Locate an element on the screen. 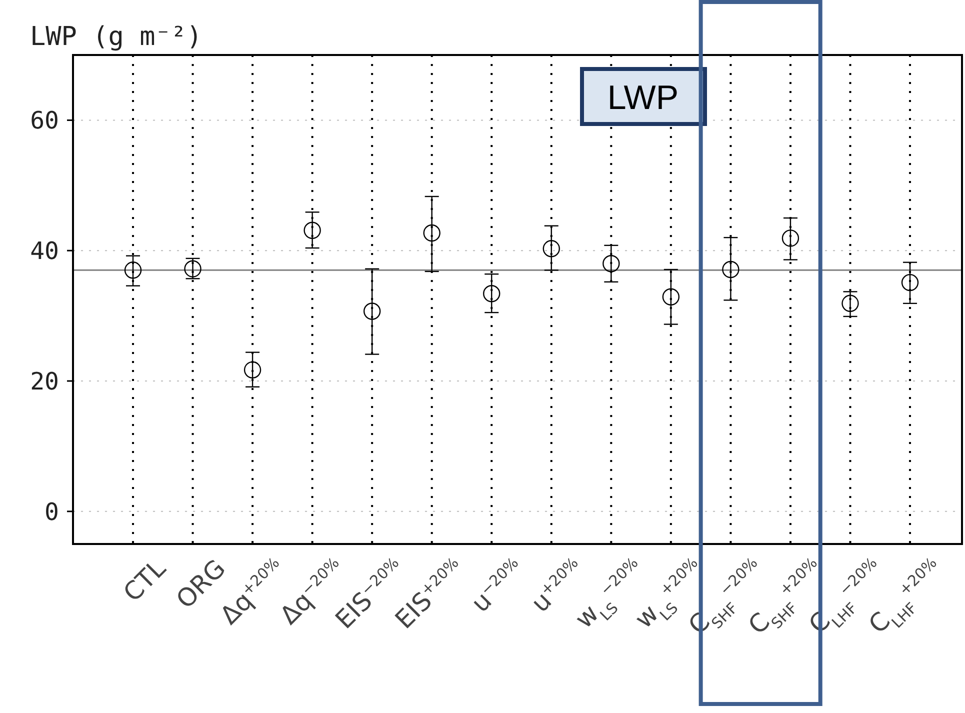 The width and height of the screenshot is (965, 713). y-tick-label: 0 is located at coordinates (51, 512).